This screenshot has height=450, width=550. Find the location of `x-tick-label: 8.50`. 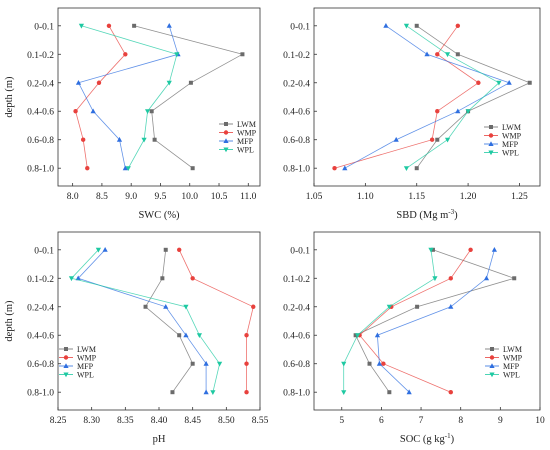

x-tick-label: 8.50 is located at coordinates (226, 421).